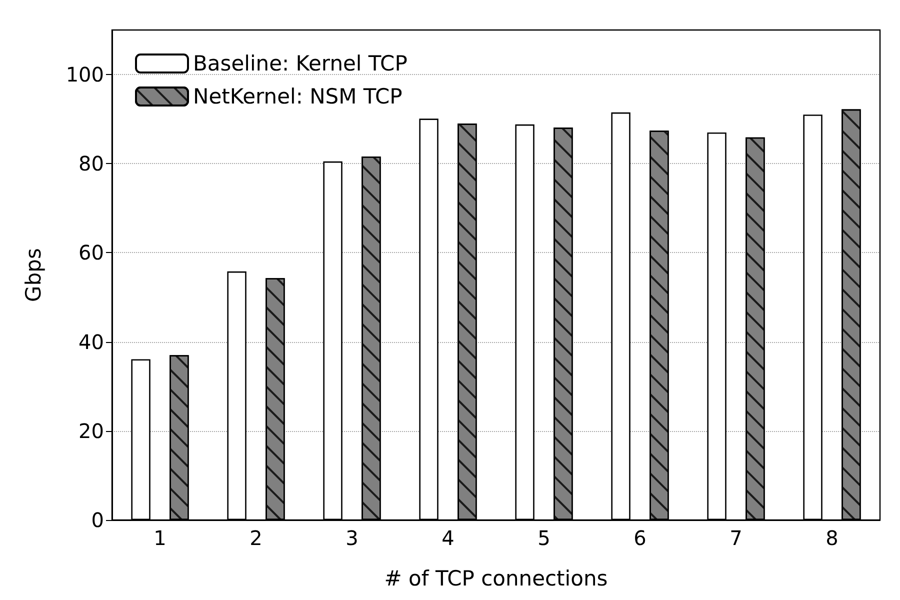  Describe the element at coordinates (256, 538) in the screenshot. I see `x-tick-label: 2` at that location.